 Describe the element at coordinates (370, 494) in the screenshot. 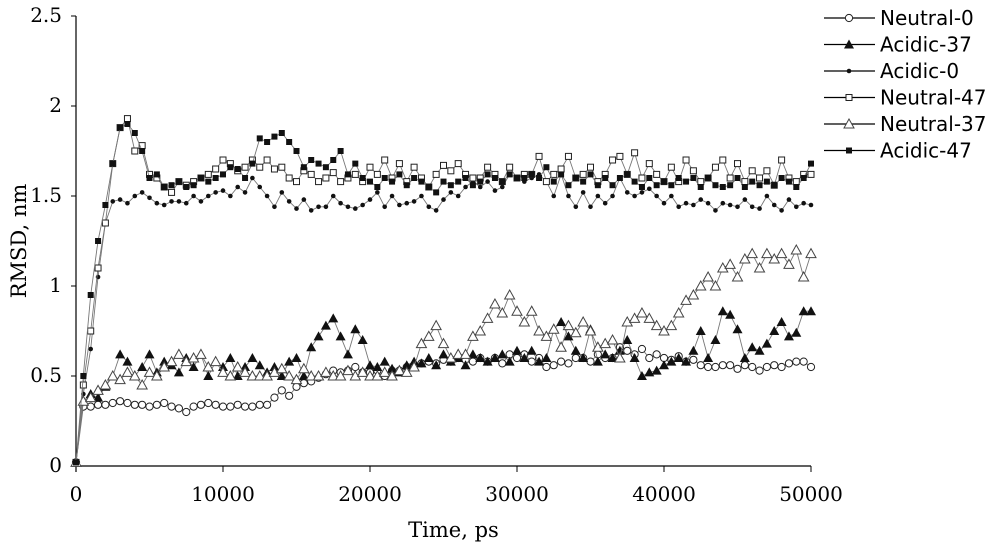

I see `x-tick-label: 20000` at that location.